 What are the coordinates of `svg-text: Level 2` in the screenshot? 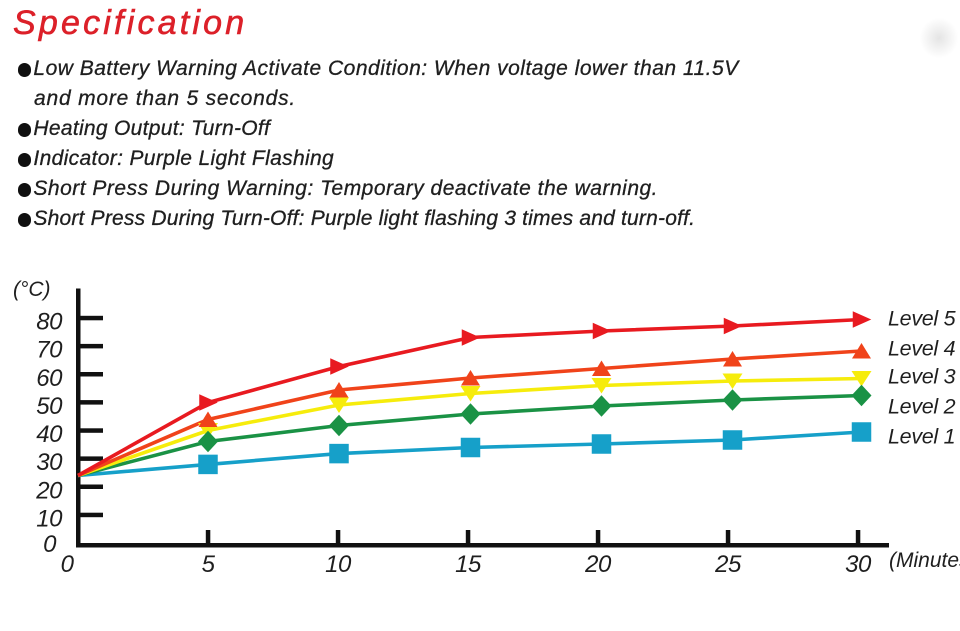 It's located at (922, 407).